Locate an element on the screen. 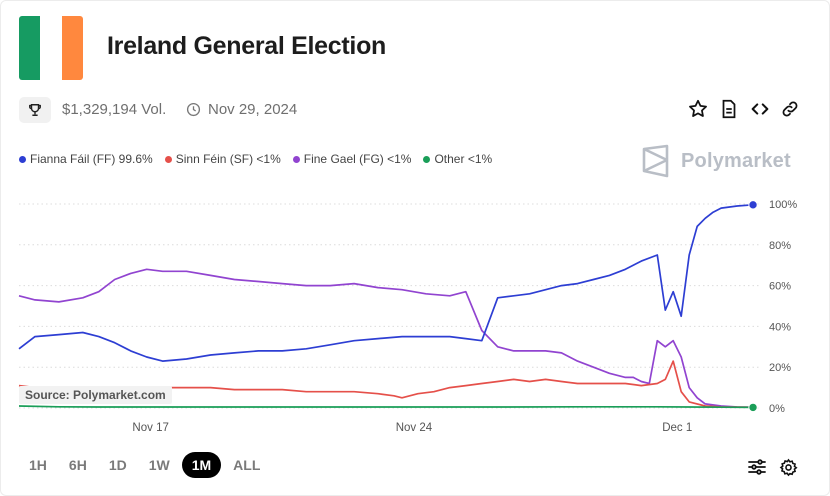 The image size is (830, 496). flag-stripe-green is located at coordinates (30, 48).